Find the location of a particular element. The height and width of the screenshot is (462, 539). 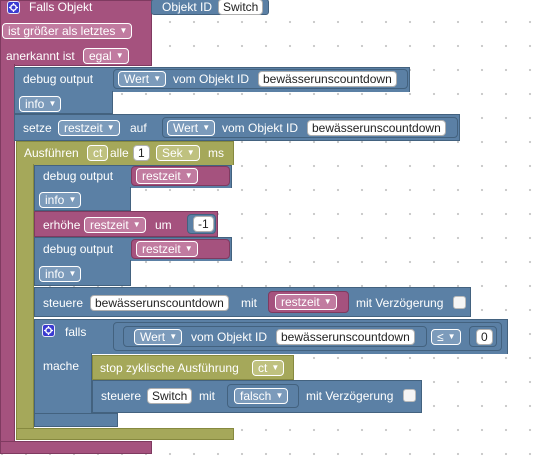

setze-on-label: auf is located at coordinates (138, 128).